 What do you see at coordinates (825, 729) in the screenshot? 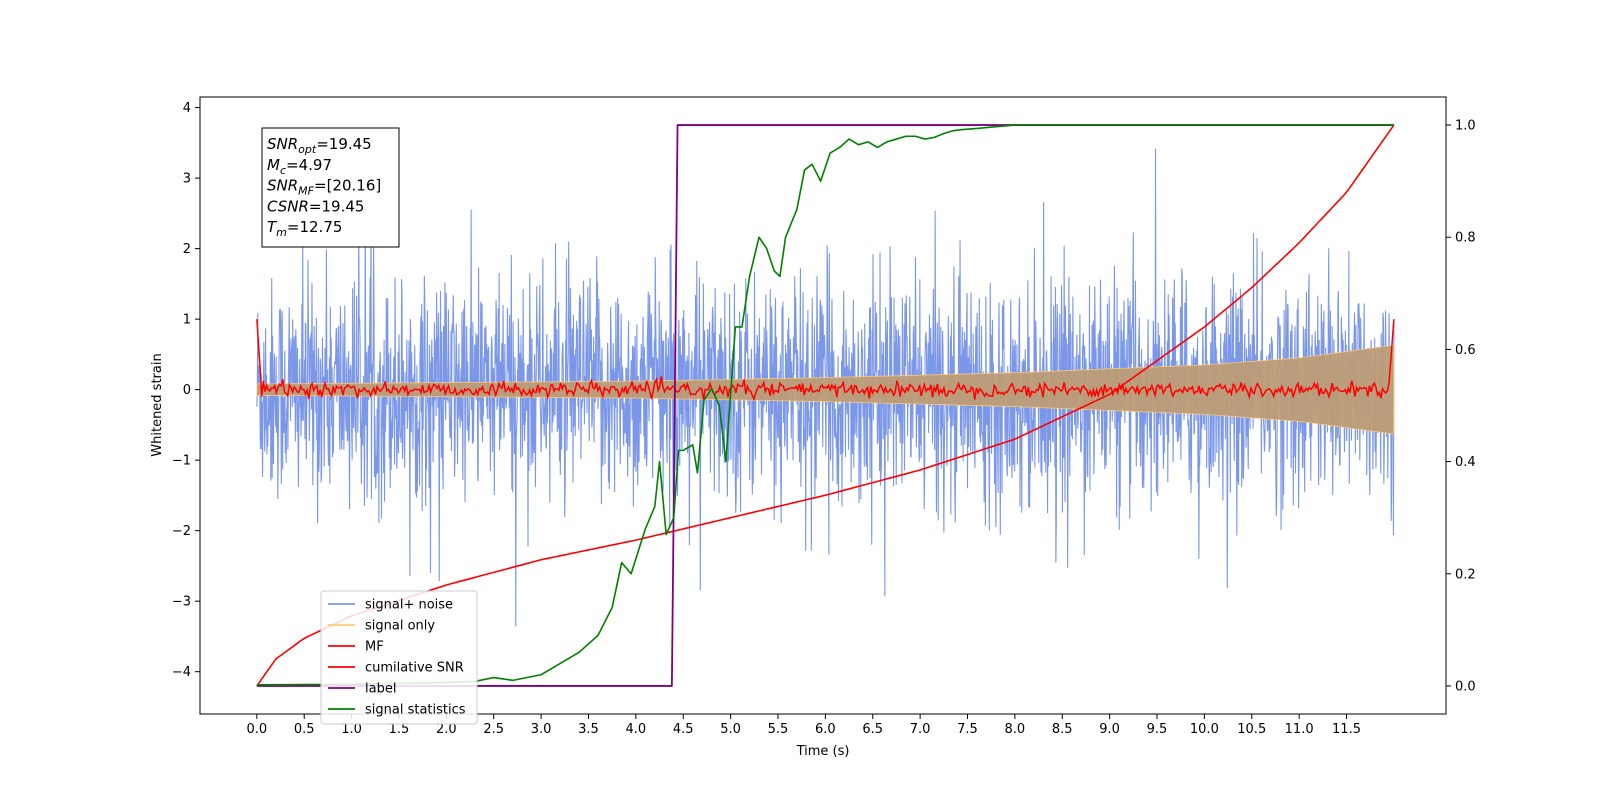
I see `x-tick-label: 6.0` at bounding box center [825, 729].